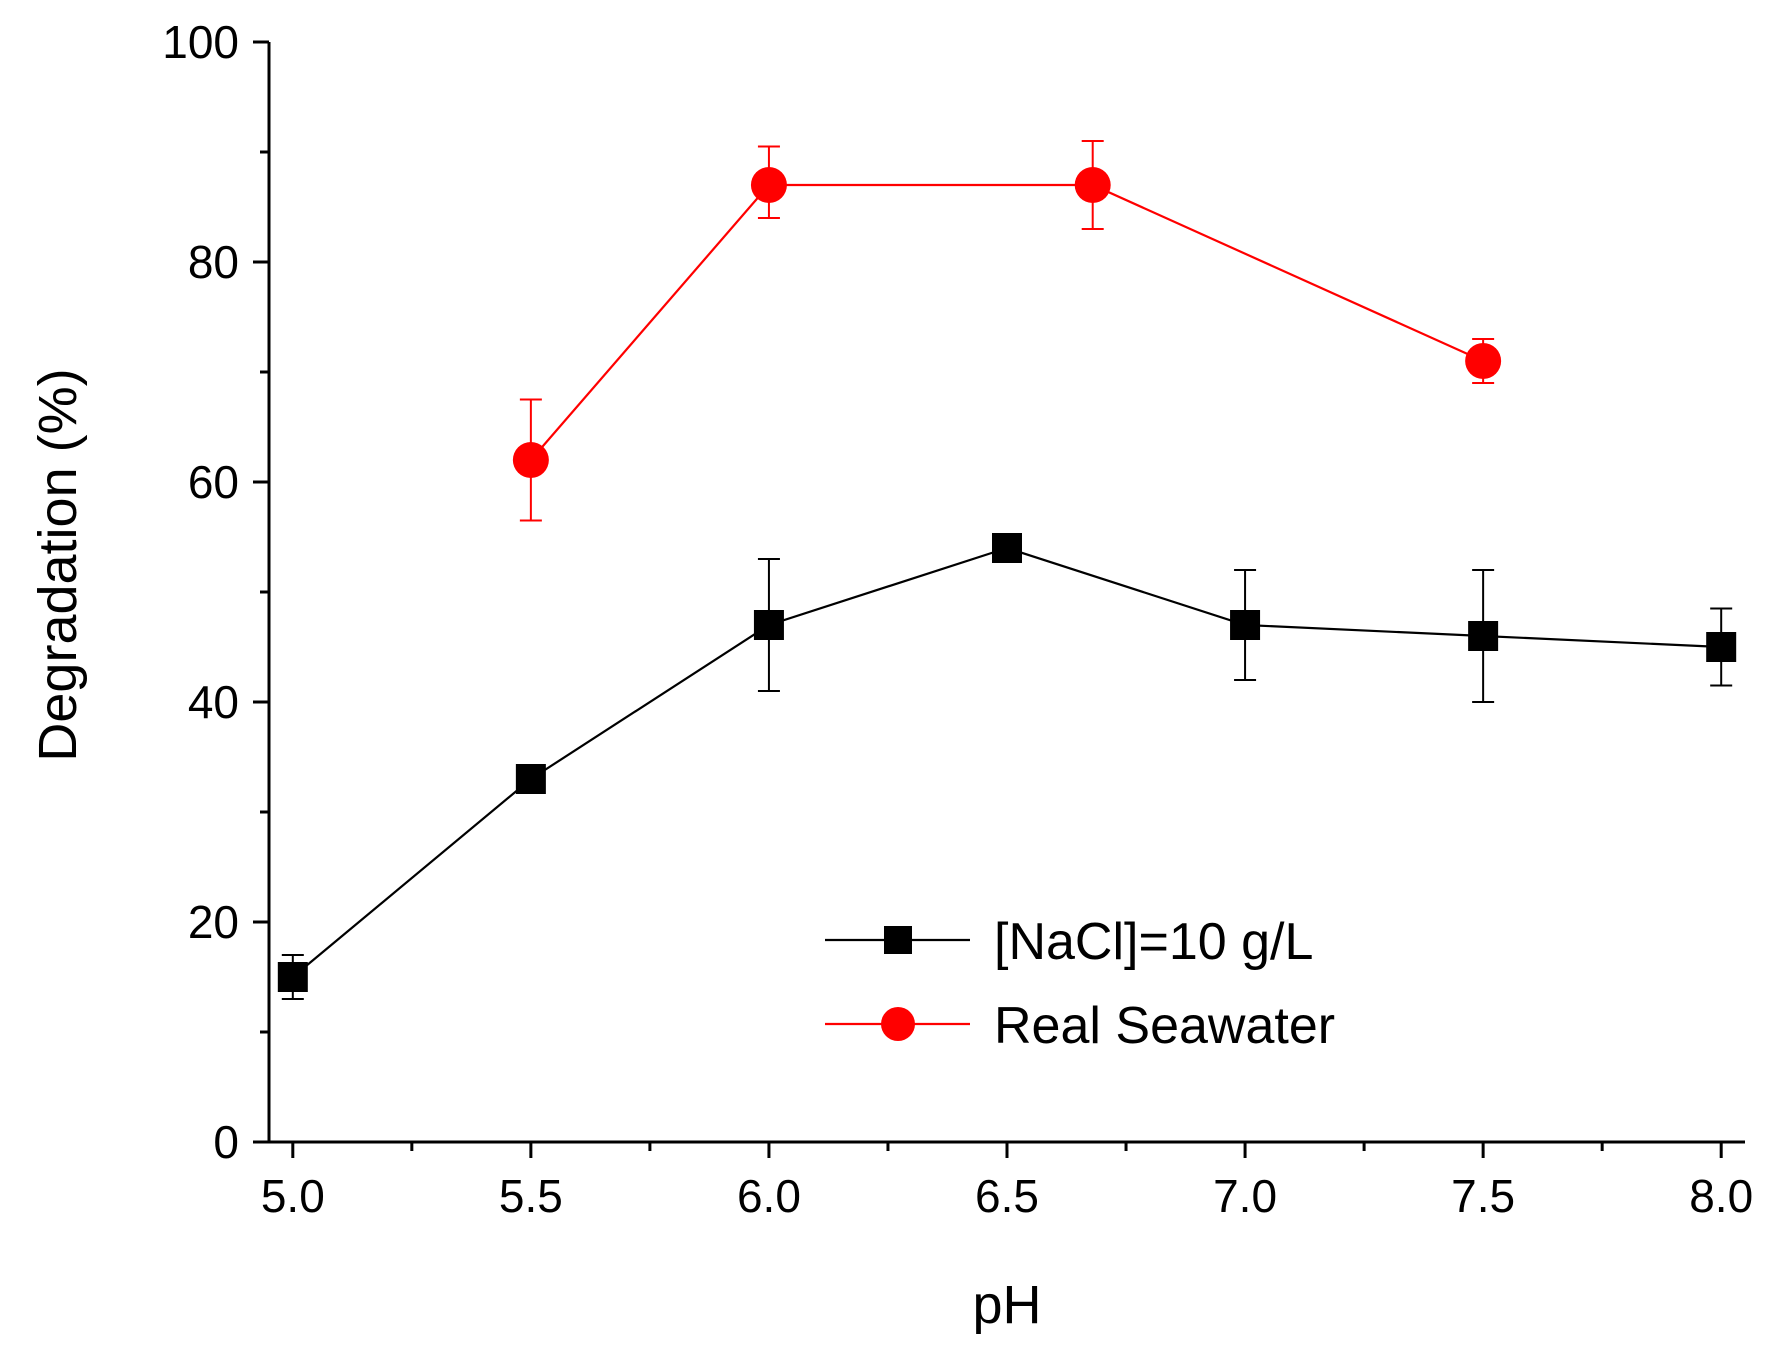 This screenshot has height=1358, width=1772. Describe the element at coordinates (58, 564) in the screenshot. I see `y-axis-title: Degradation (%)` at that location.